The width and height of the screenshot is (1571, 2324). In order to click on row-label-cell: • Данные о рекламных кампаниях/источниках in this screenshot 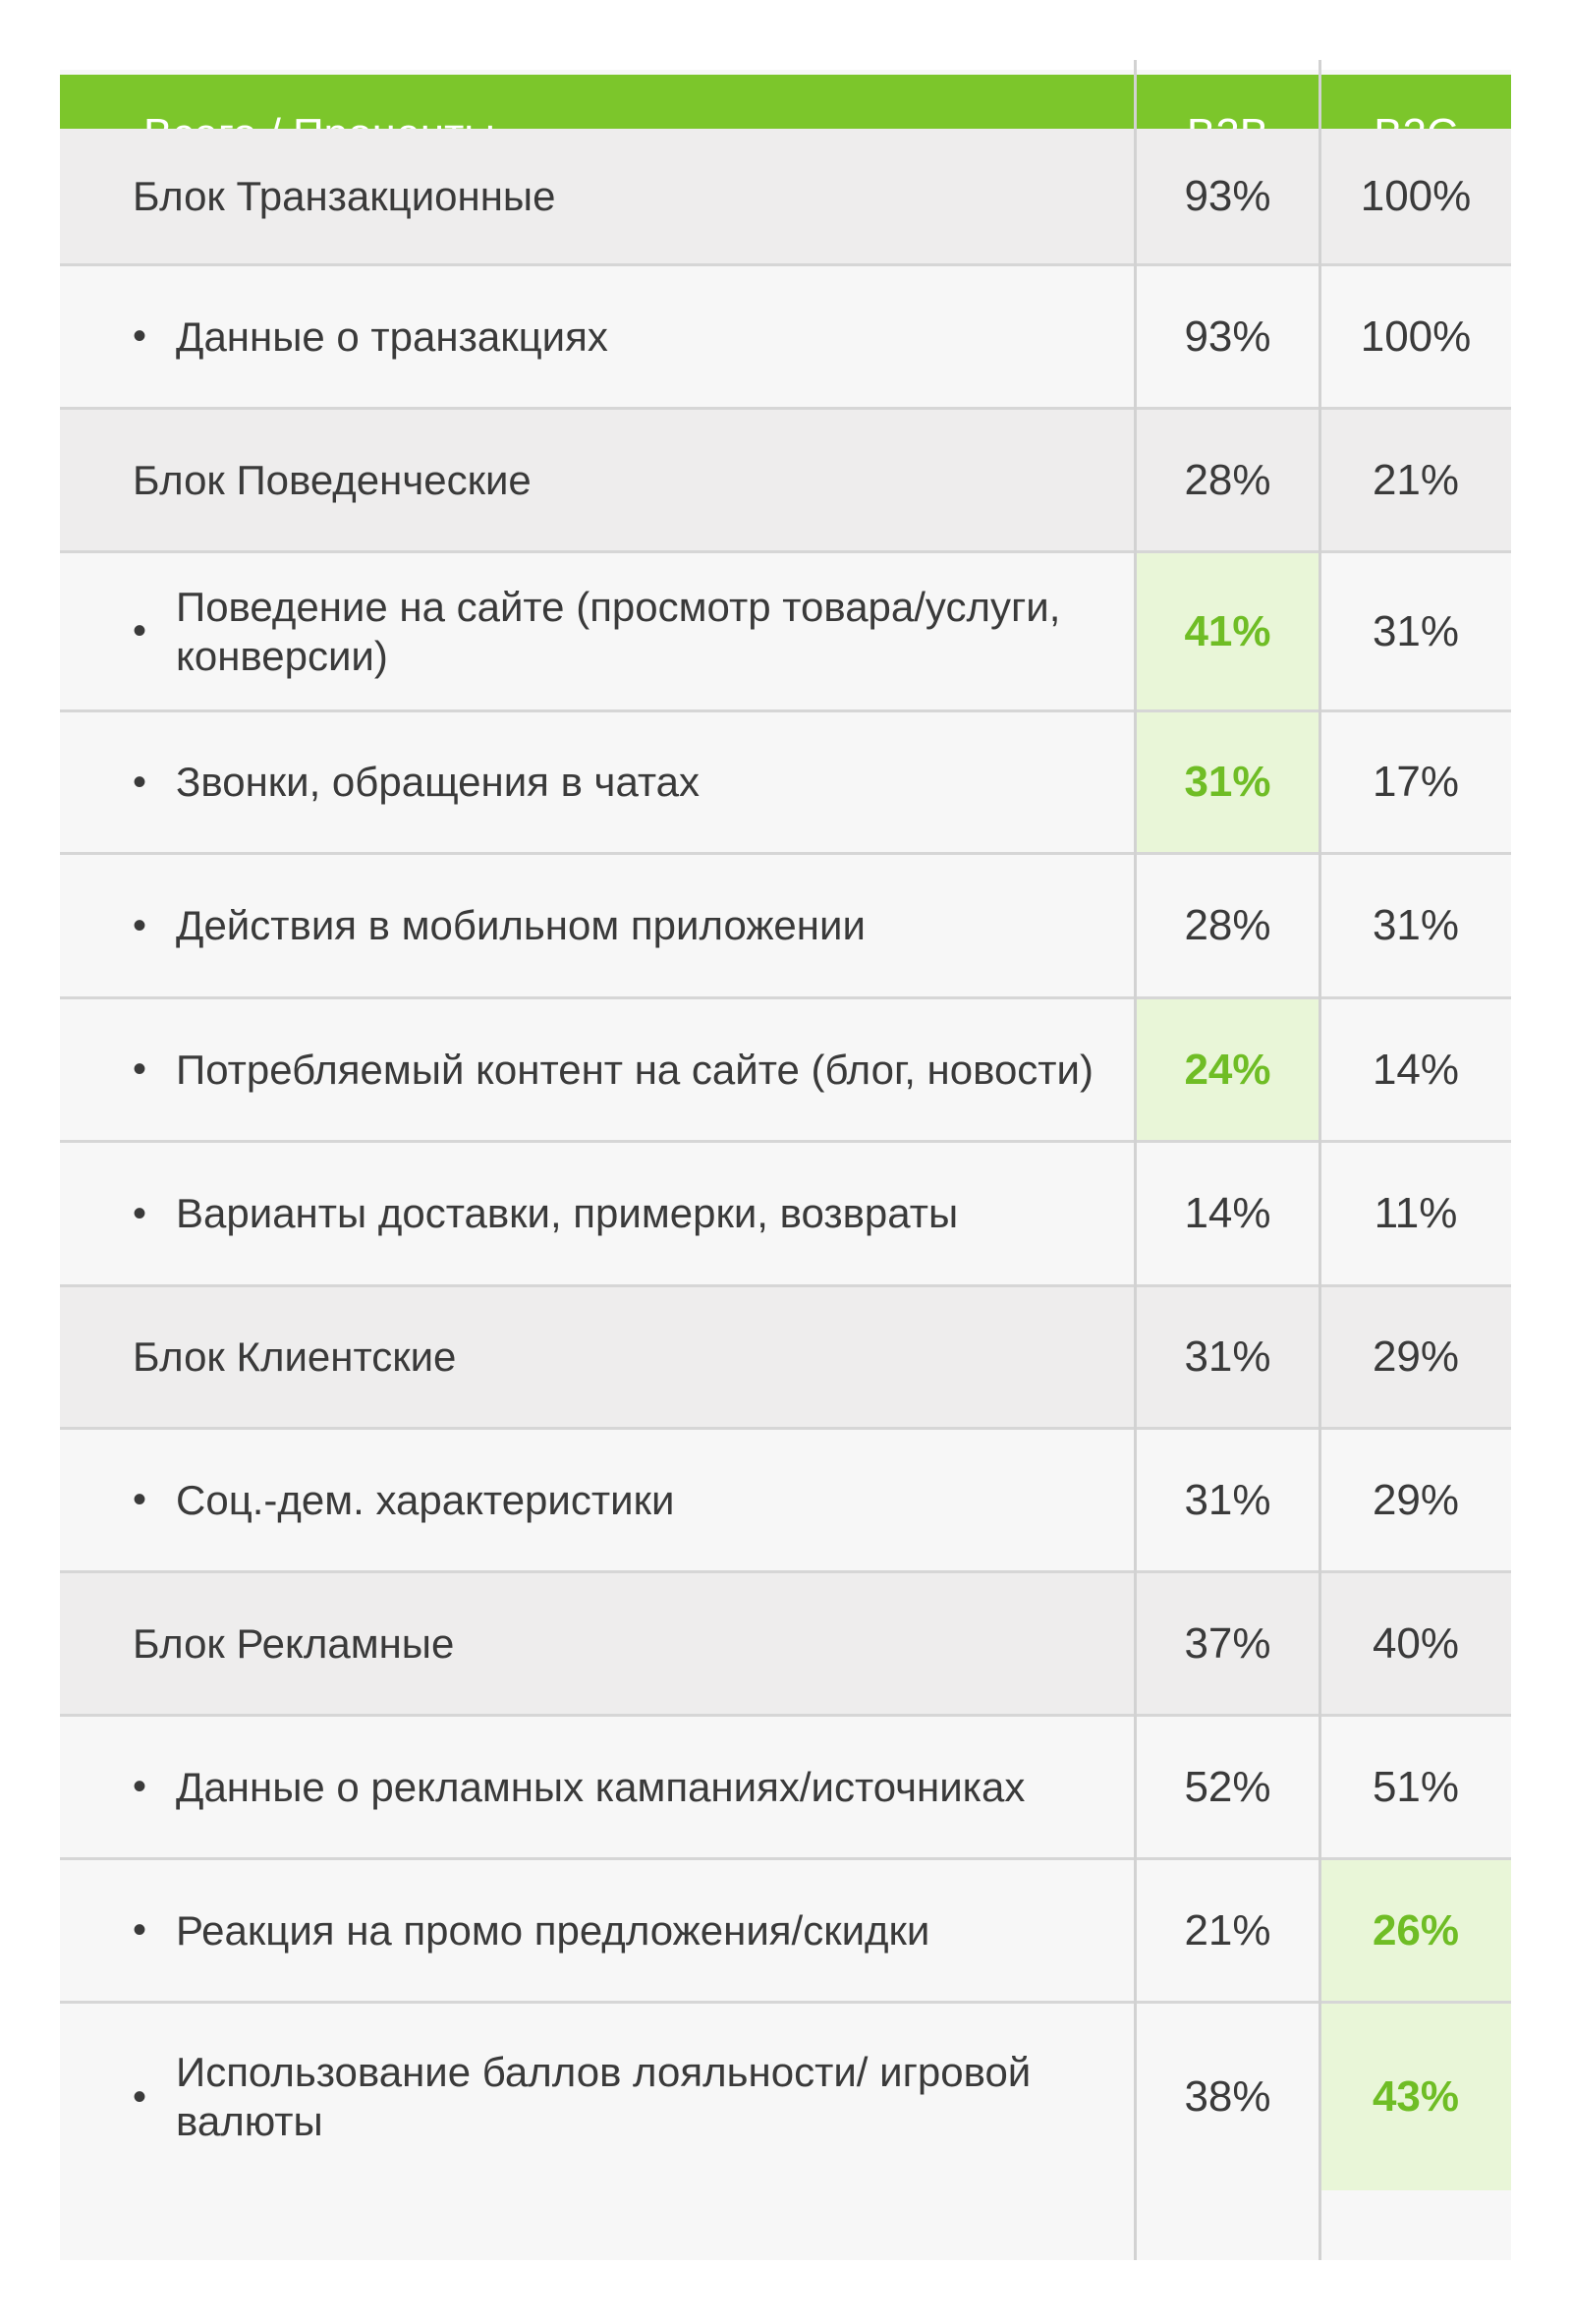, I will do `click(597, 1787)`.